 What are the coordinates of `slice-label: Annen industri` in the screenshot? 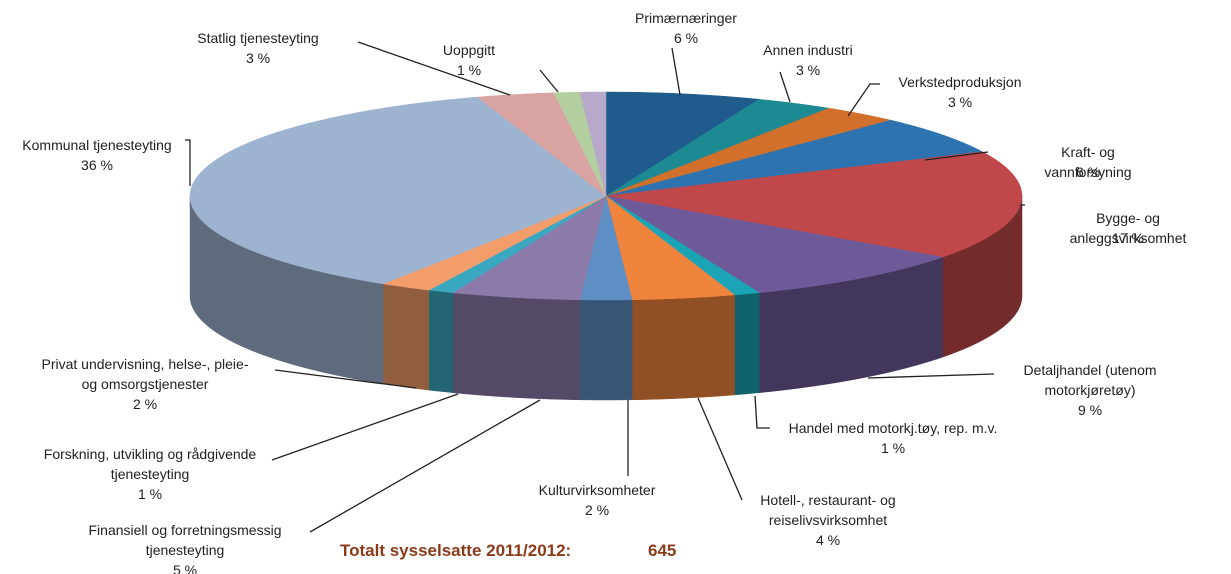 It's located at (808, 50).